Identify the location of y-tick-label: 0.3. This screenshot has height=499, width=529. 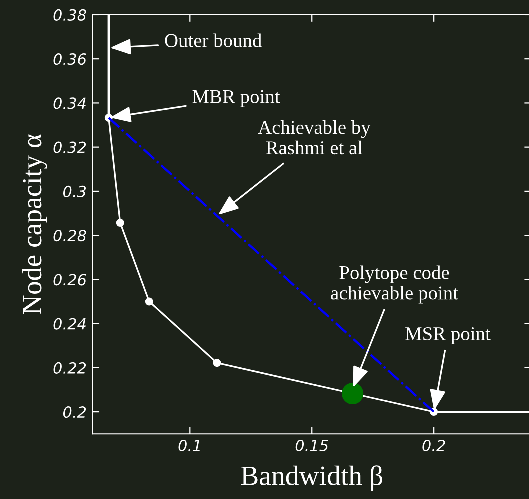
(74, 192).